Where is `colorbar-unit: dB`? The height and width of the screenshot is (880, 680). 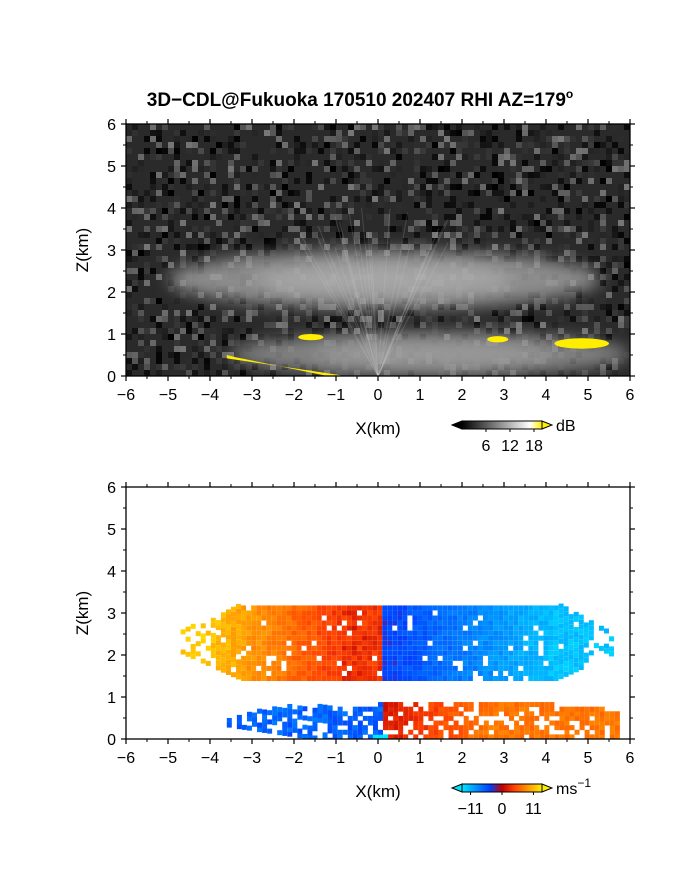 colorbar-unit: dB is located at coordinates (566, 426).